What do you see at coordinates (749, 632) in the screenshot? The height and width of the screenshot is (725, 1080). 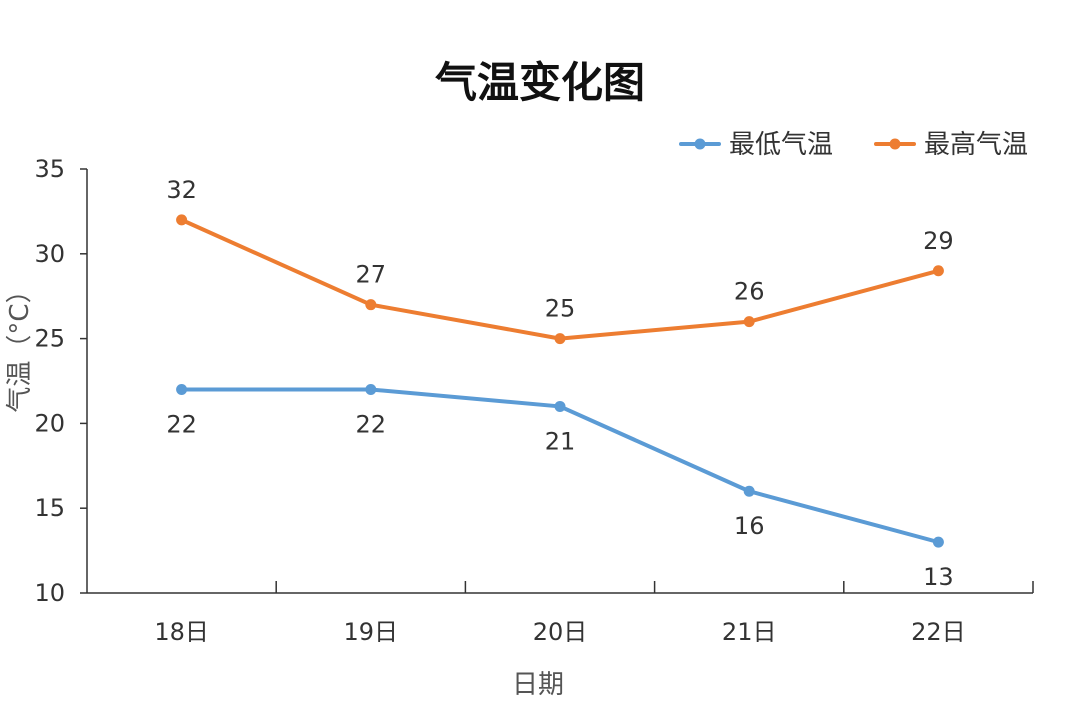 I see `x-tick-label: 21日` at bounding box center [749, 632].